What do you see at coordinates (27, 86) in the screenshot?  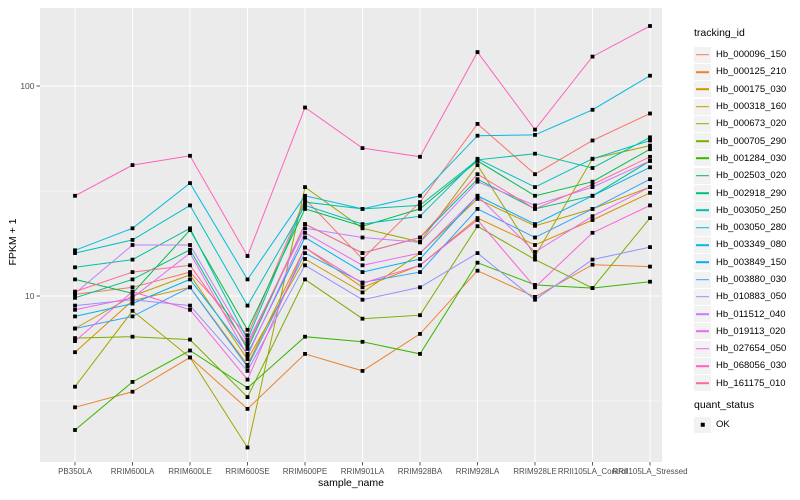 I see `y-tick-label: 100` at bounding box center [27, 86].